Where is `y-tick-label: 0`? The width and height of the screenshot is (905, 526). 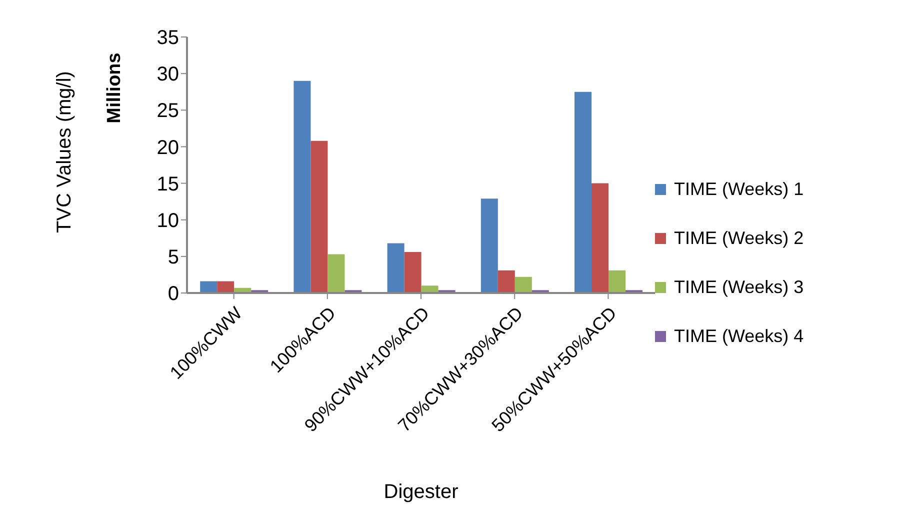 y-tick-label: 0 is located at coordinates (173, 294).